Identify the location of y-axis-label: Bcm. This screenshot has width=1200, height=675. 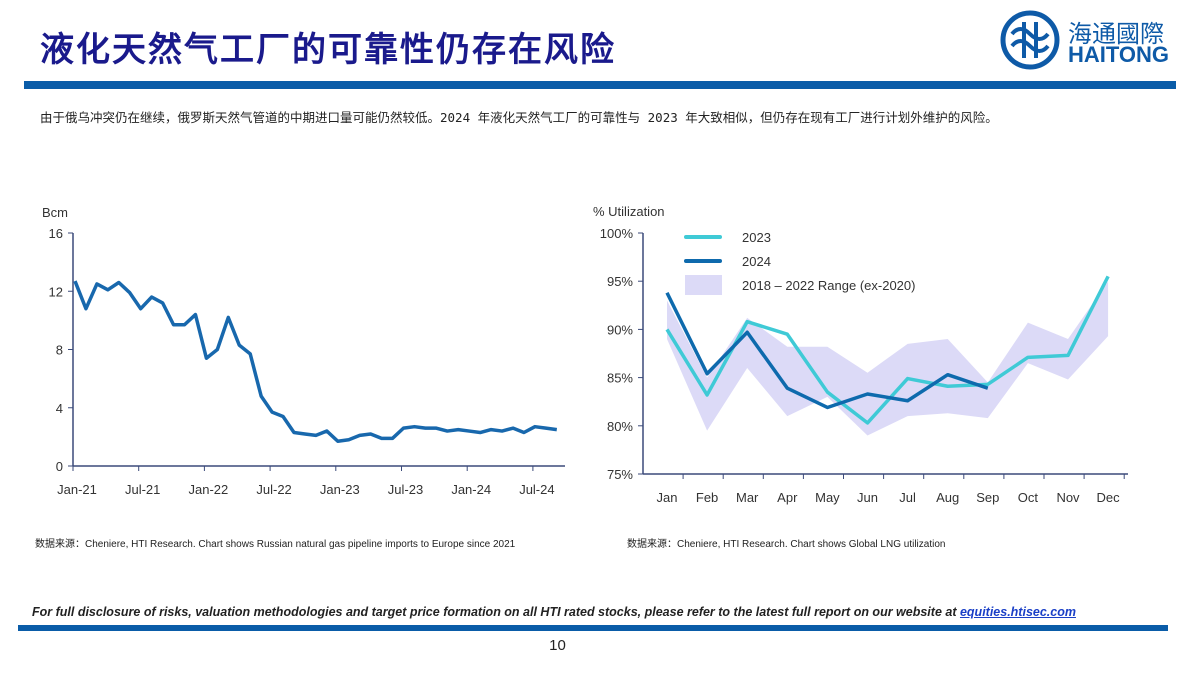
(55, 212).